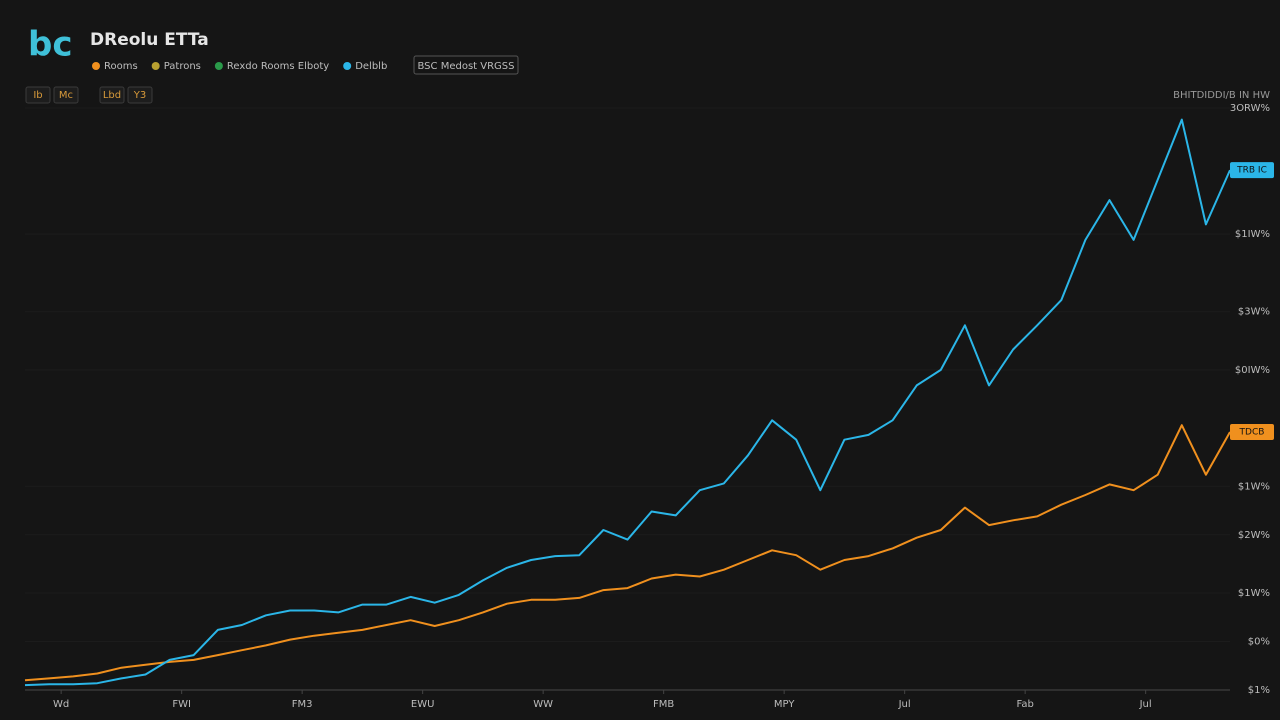  I want to click on chart-title: DReolu ETTa, so click(149, 40).